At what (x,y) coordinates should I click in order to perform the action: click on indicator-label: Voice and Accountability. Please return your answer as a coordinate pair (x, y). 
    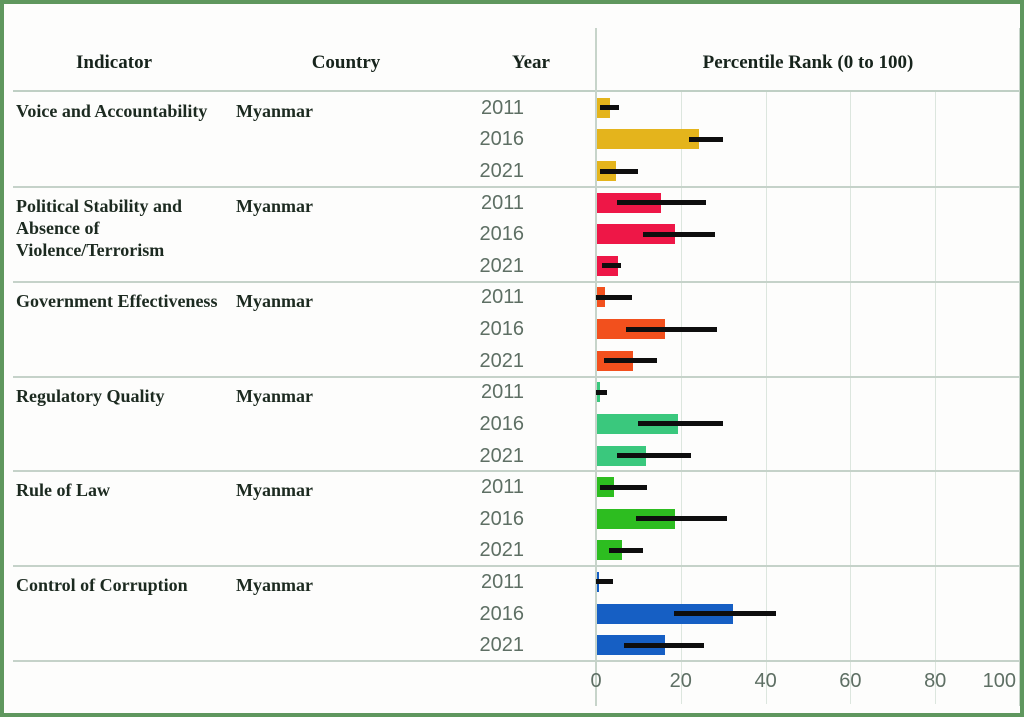
    Looking at the image, I should click on (125, 111).